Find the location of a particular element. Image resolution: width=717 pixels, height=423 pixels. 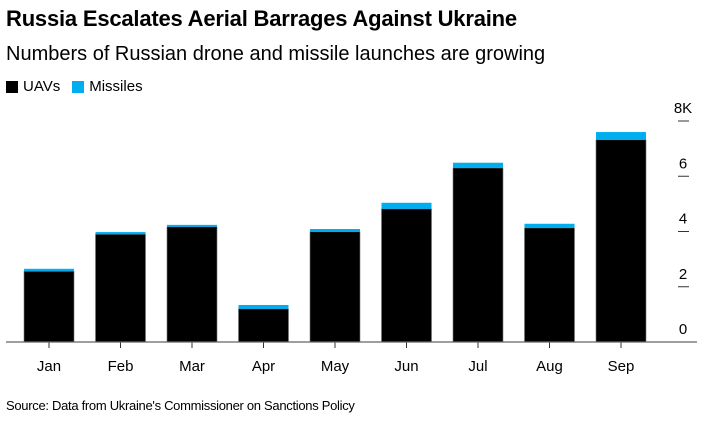

bar-missiles-jun is located at coordinates (406, 205).